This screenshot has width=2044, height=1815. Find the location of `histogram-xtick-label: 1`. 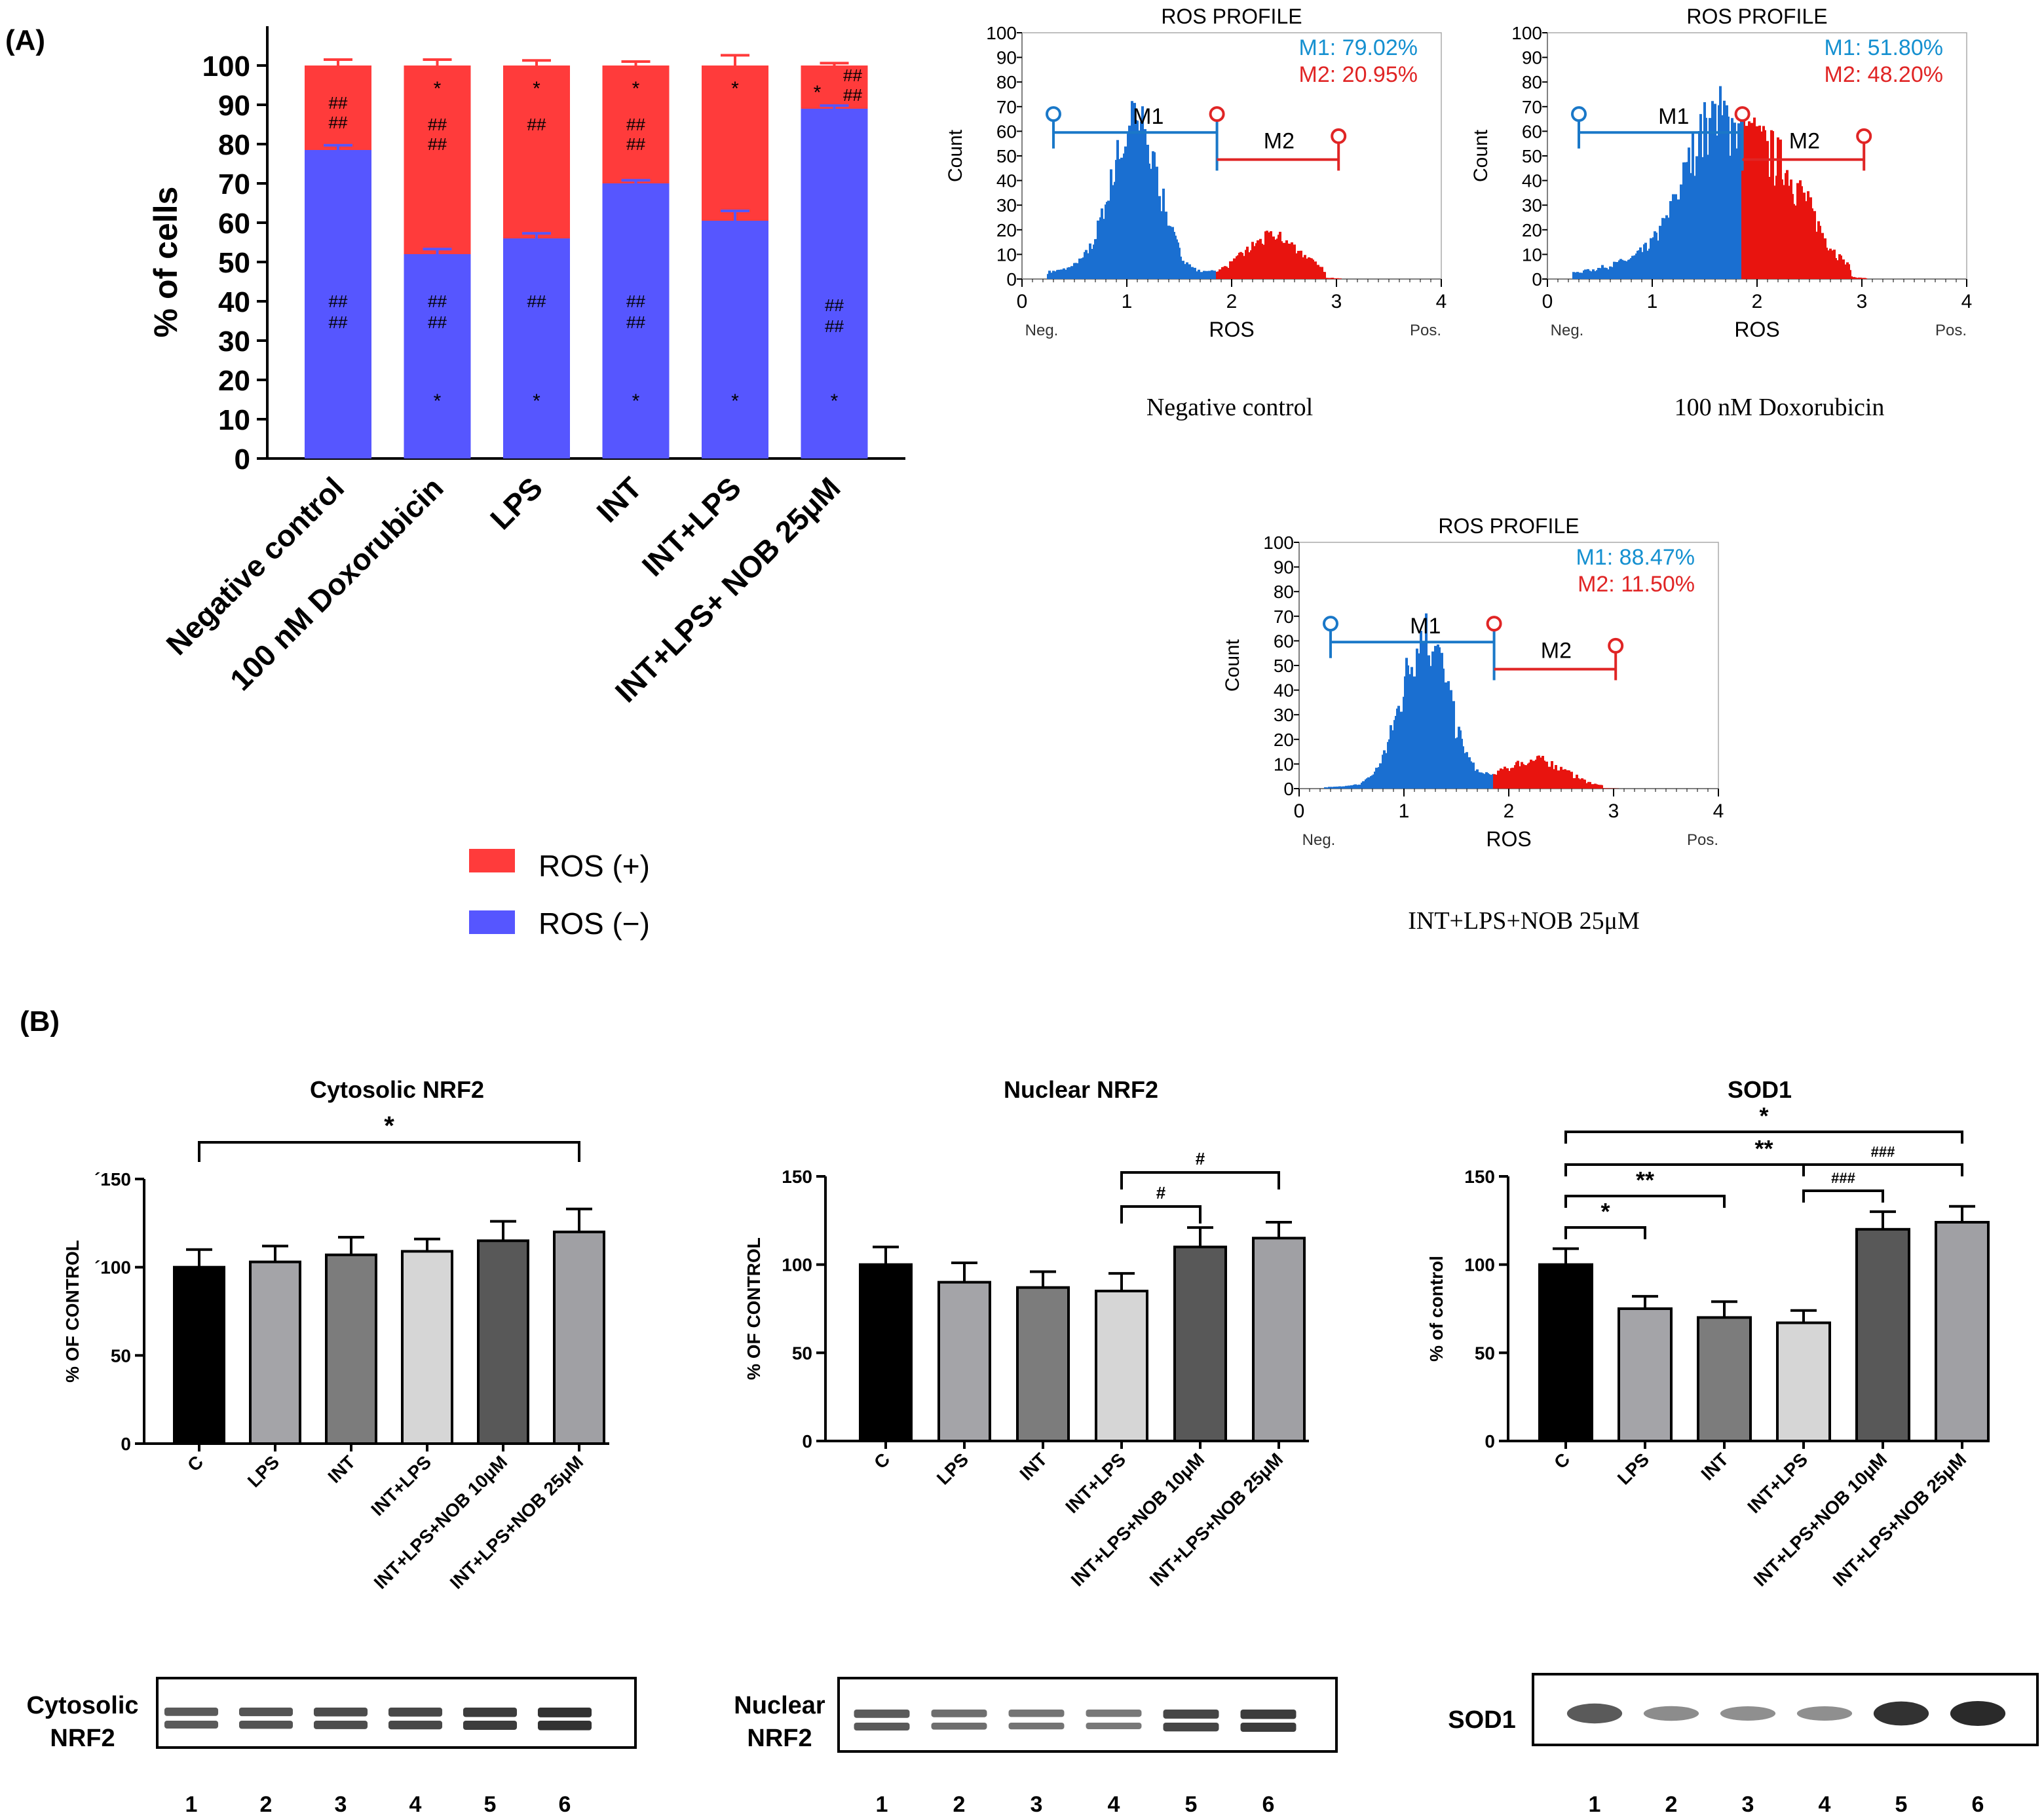

histogram-xtick-label: 1 is located at coordinates (1404, 811).